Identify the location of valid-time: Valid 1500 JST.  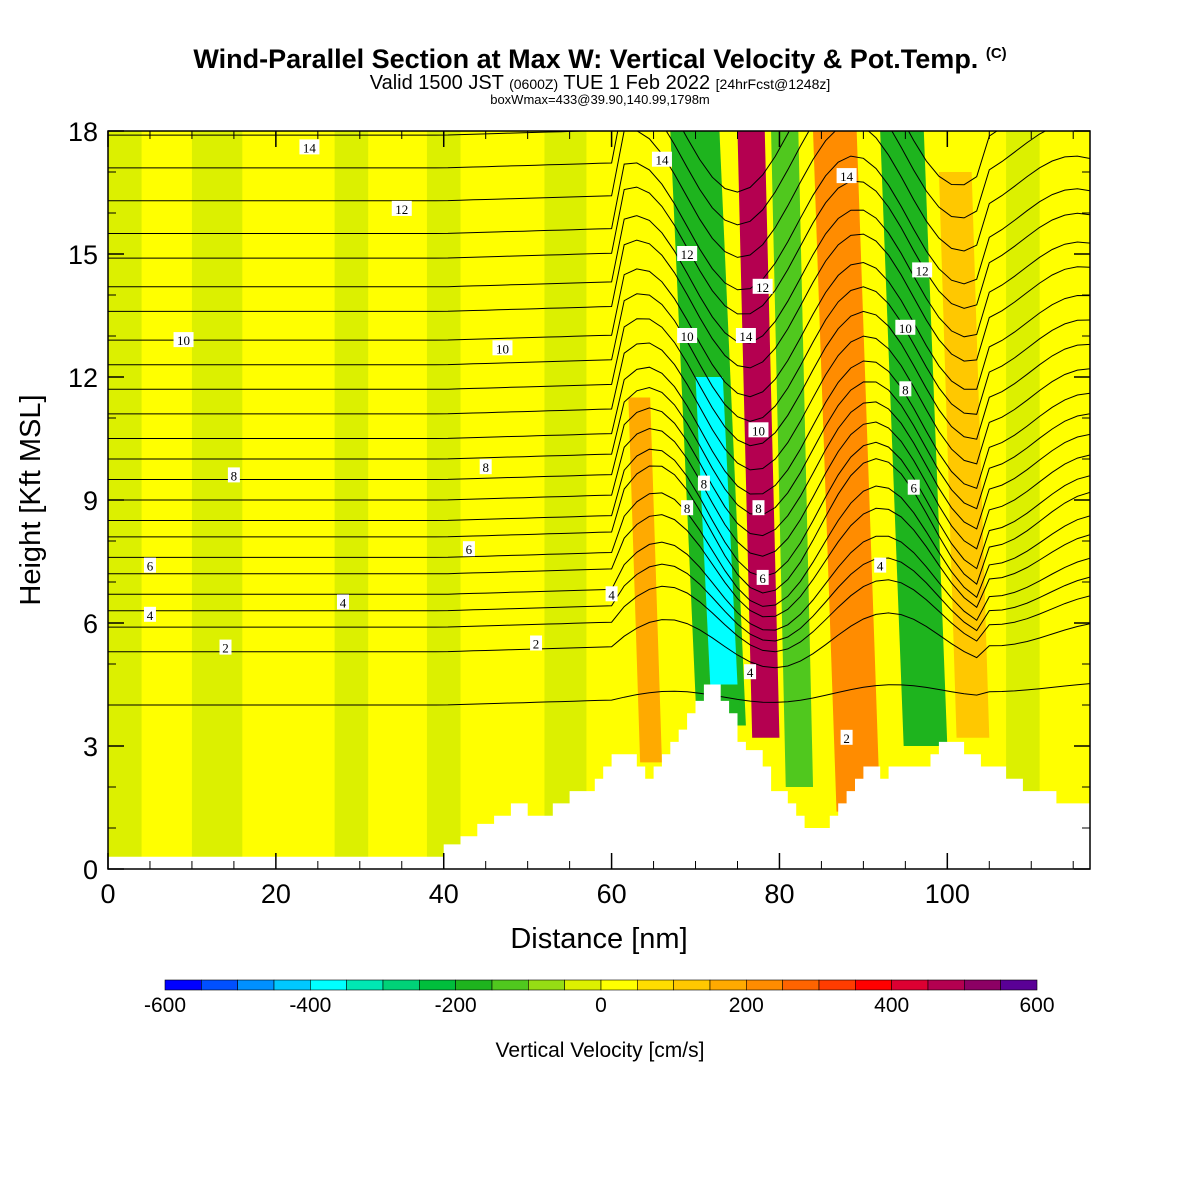
(436, 83).